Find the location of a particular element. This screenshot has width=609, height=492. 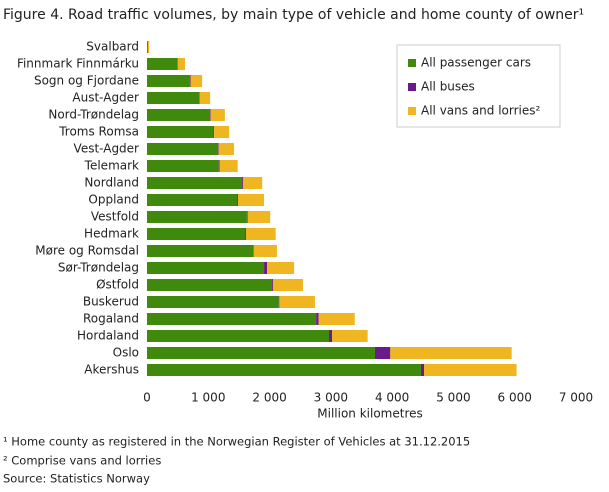

legend-label: All vans and lorries² is located at coordinates (481, 111).